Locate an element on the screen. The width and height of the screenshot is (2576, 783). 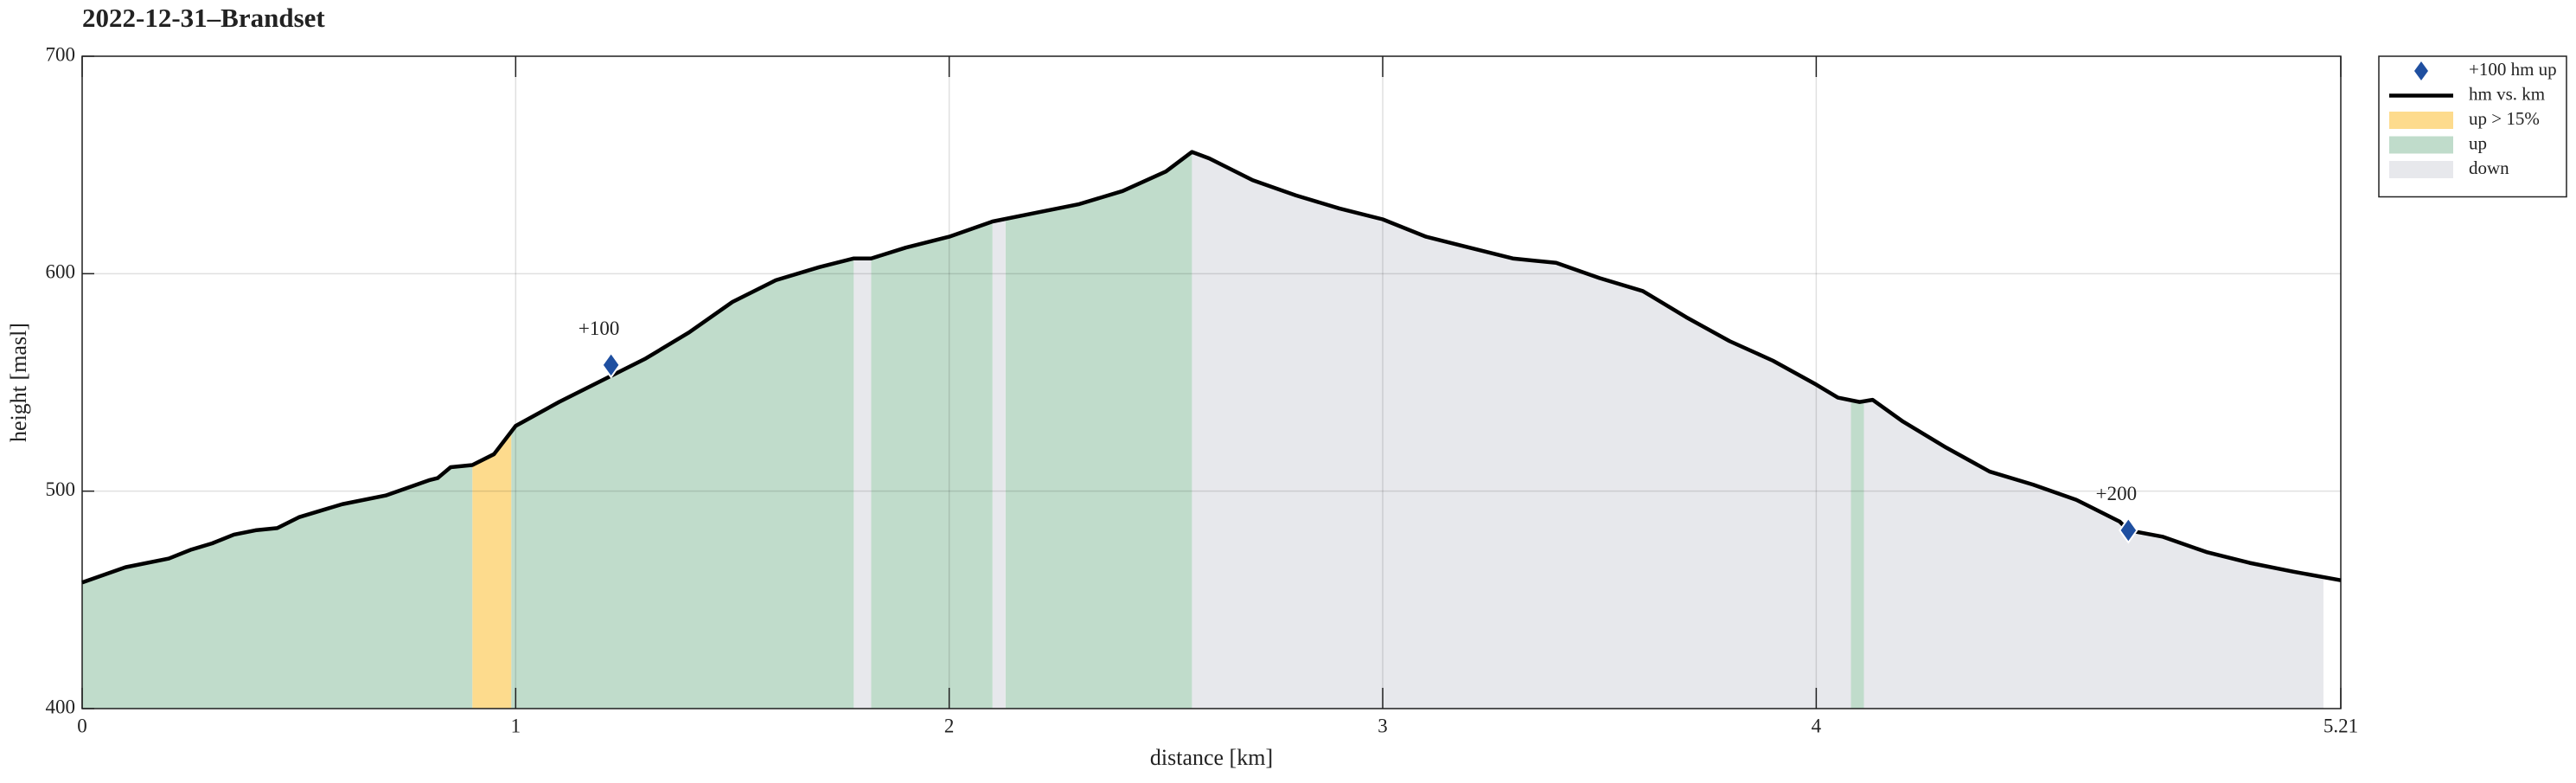
legend-label: down is located at coordinates (2489, 167).